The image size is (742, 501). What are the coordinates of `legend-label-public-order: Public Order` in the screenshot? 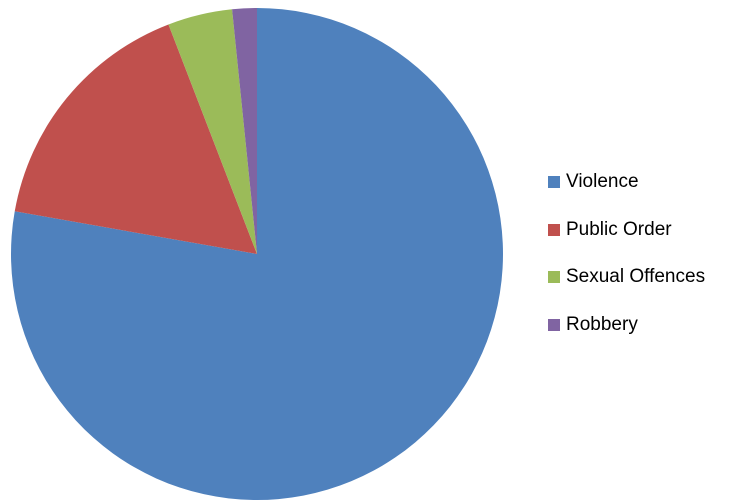 It's located at (619, 229).